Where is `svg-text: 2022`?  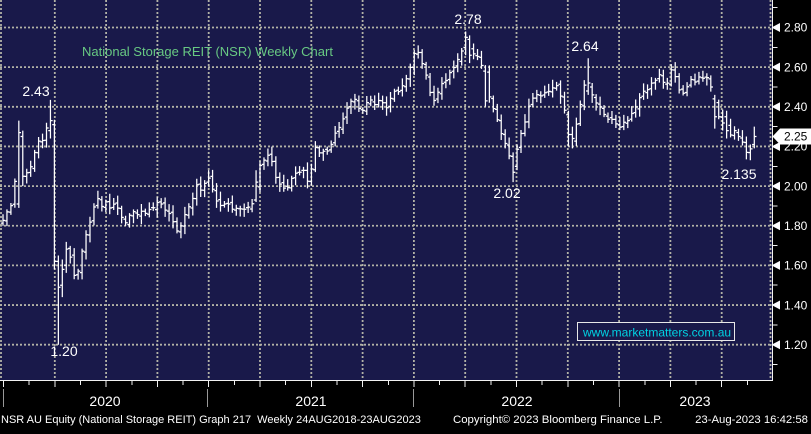
svg-text: 2022 is located at coordinates (516, 401).